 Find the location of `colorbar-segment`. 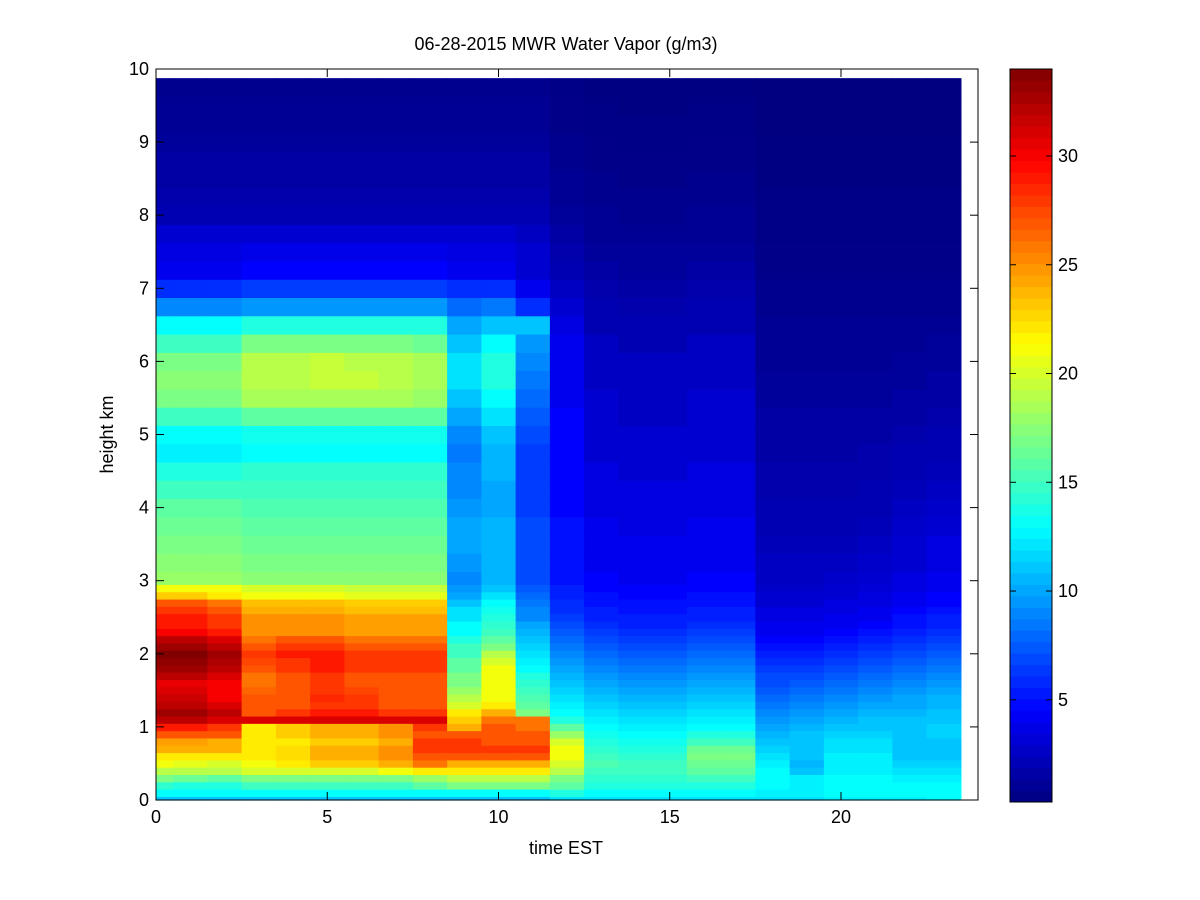

colorbar-segment is located at coordinates (1031, 246).